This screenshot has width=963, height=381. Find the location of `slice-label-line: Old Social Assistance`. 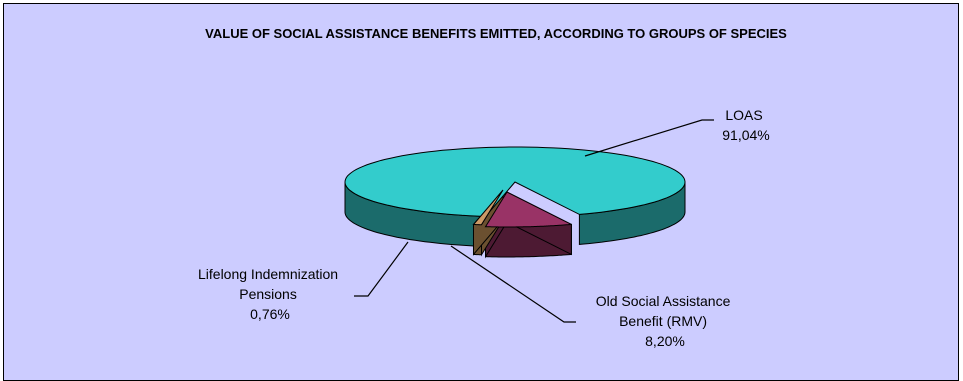

slice-label-line: Old Social Assistance is located at coordinates (663, 301).